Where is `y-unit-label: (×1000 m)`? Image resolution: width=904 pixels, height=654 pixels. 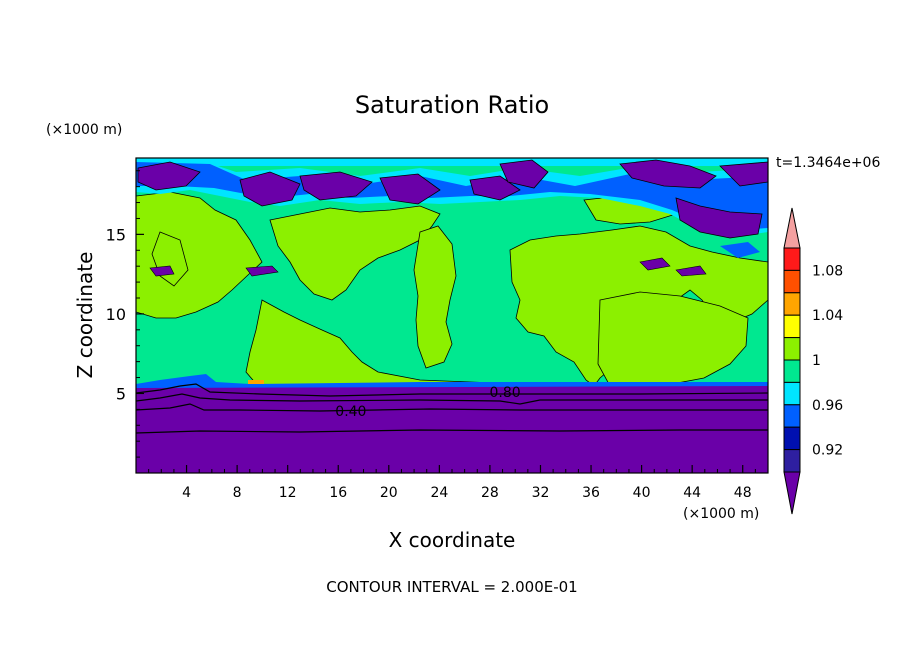 y-unit-label: (×1000 m) is located at coordinates (84, 130).